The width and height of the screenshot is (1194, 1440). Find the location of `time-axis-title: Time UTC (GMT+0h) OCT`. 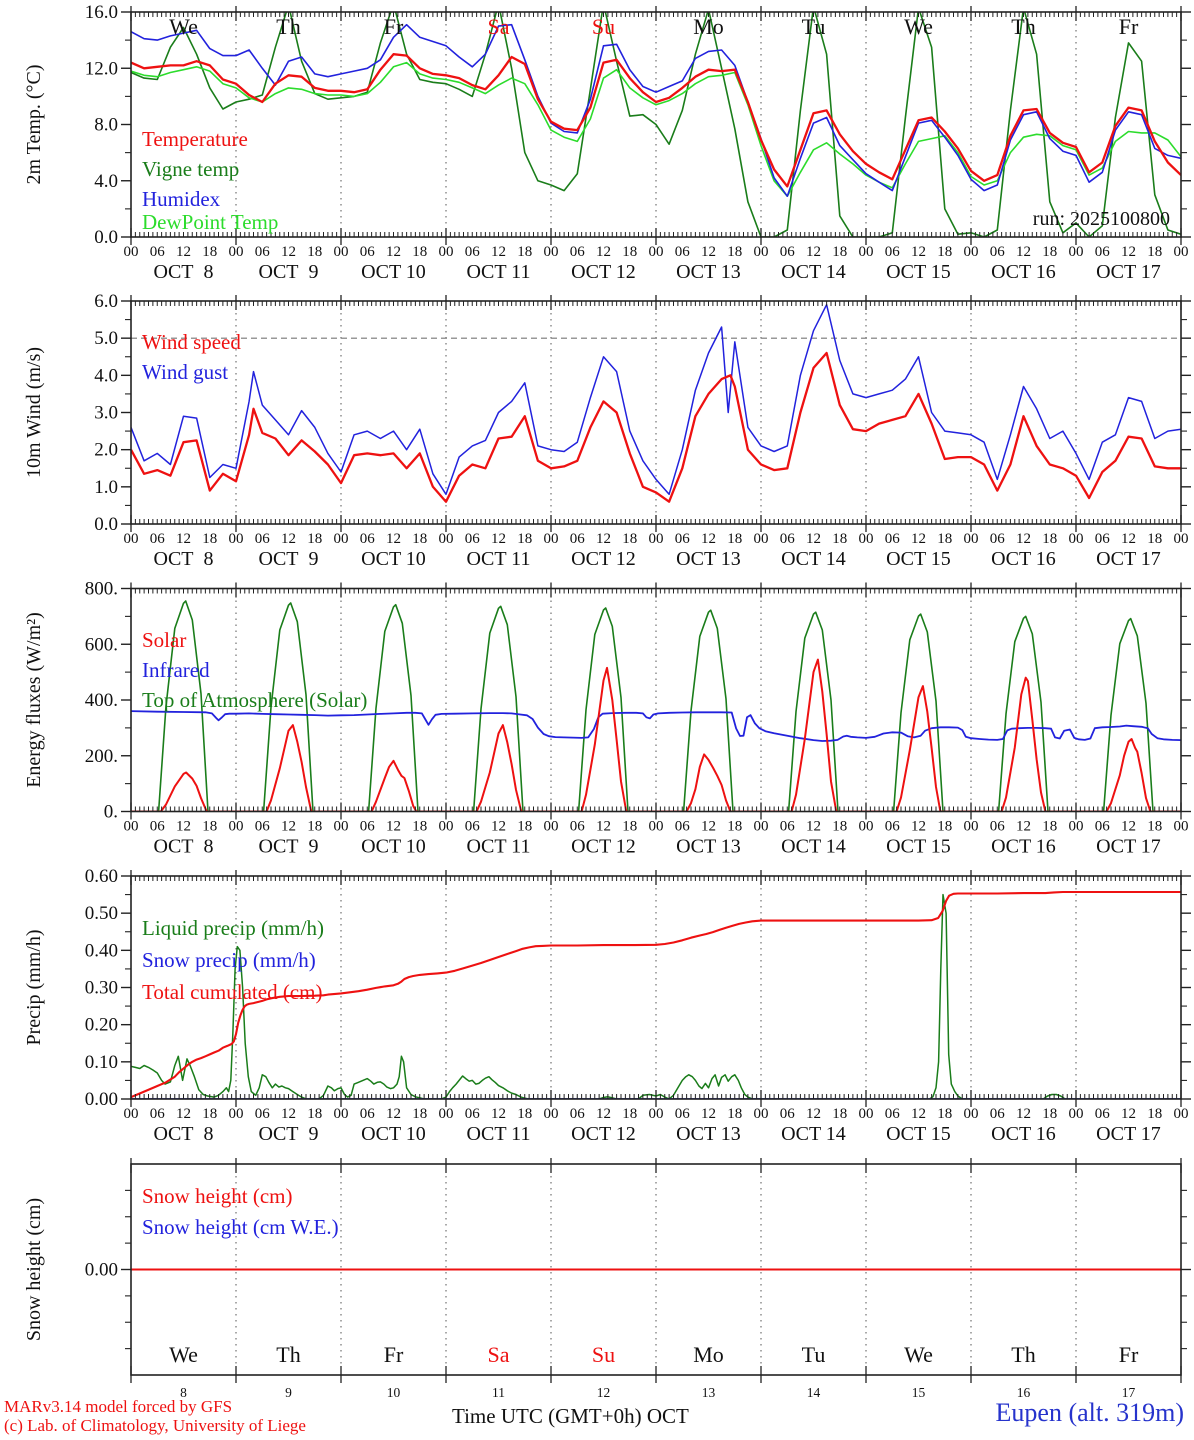

time-axis-title: Time UTC (GMT+0h) OCT is located at coordinates (570, 1416).